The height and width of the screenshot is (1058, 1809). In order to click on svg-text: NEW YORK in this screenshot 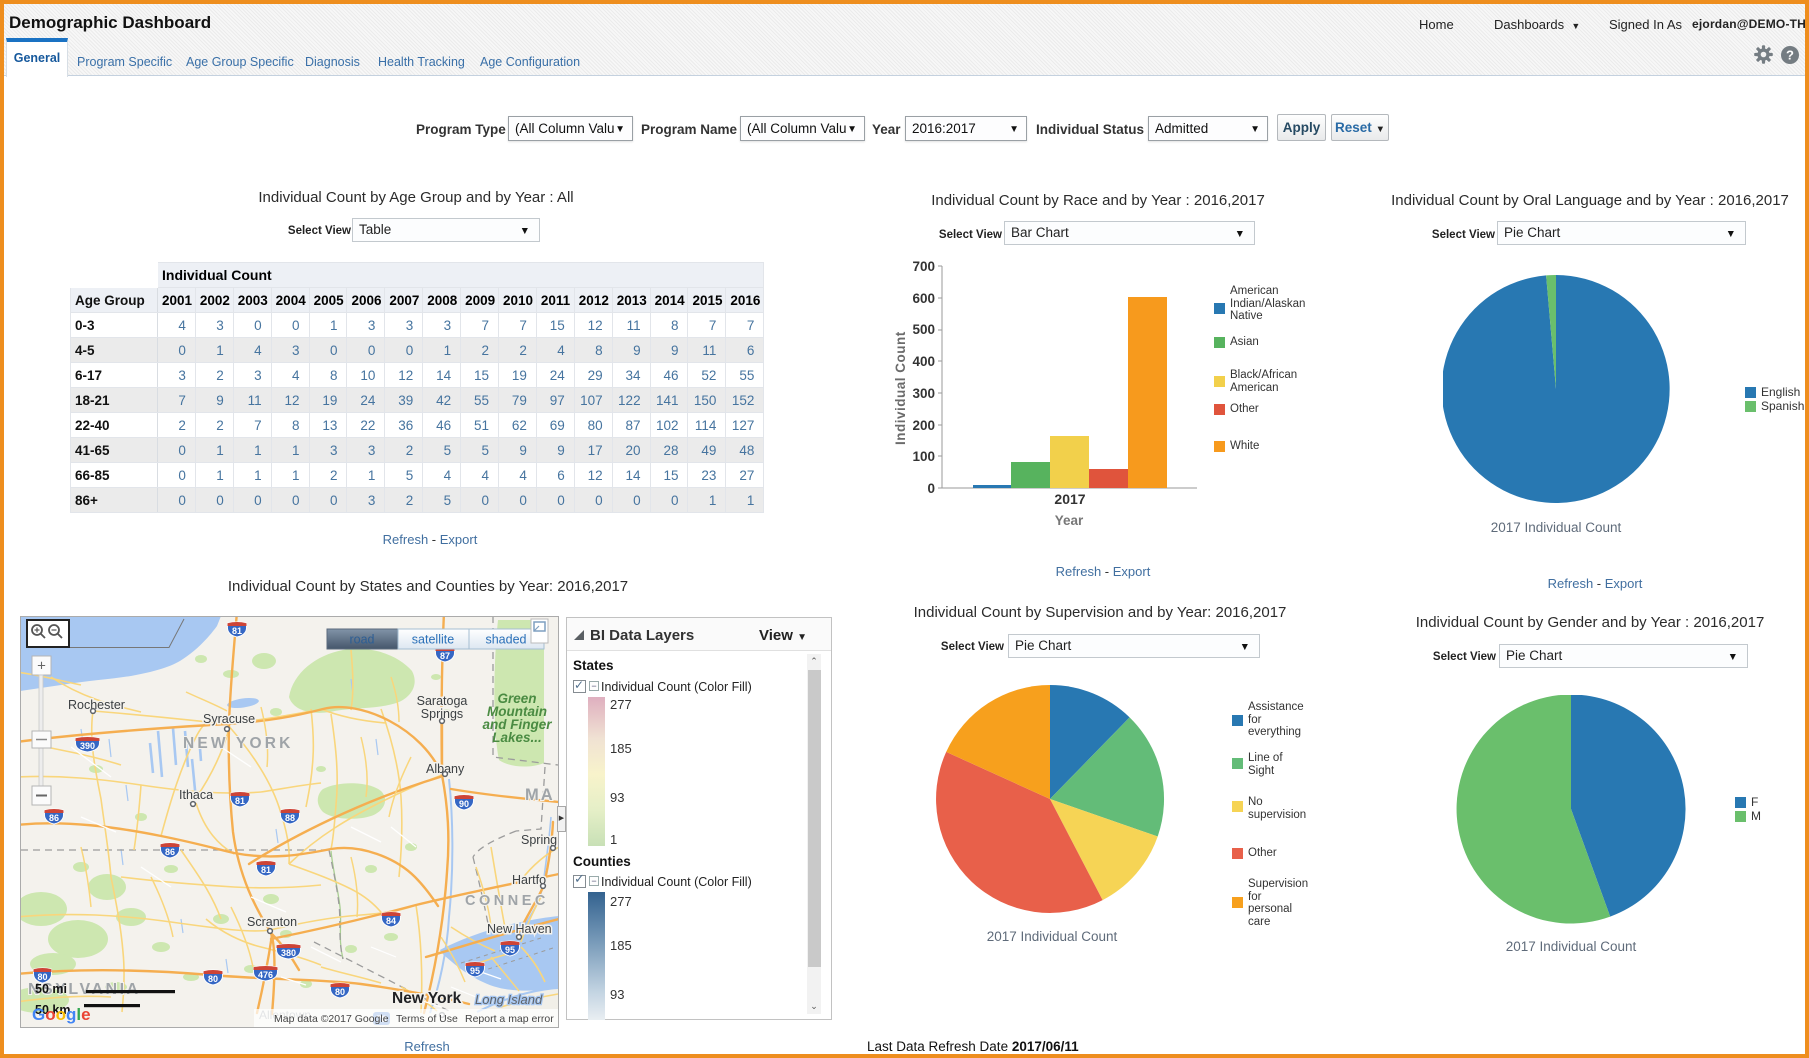, I will do `click(238, 743)`.